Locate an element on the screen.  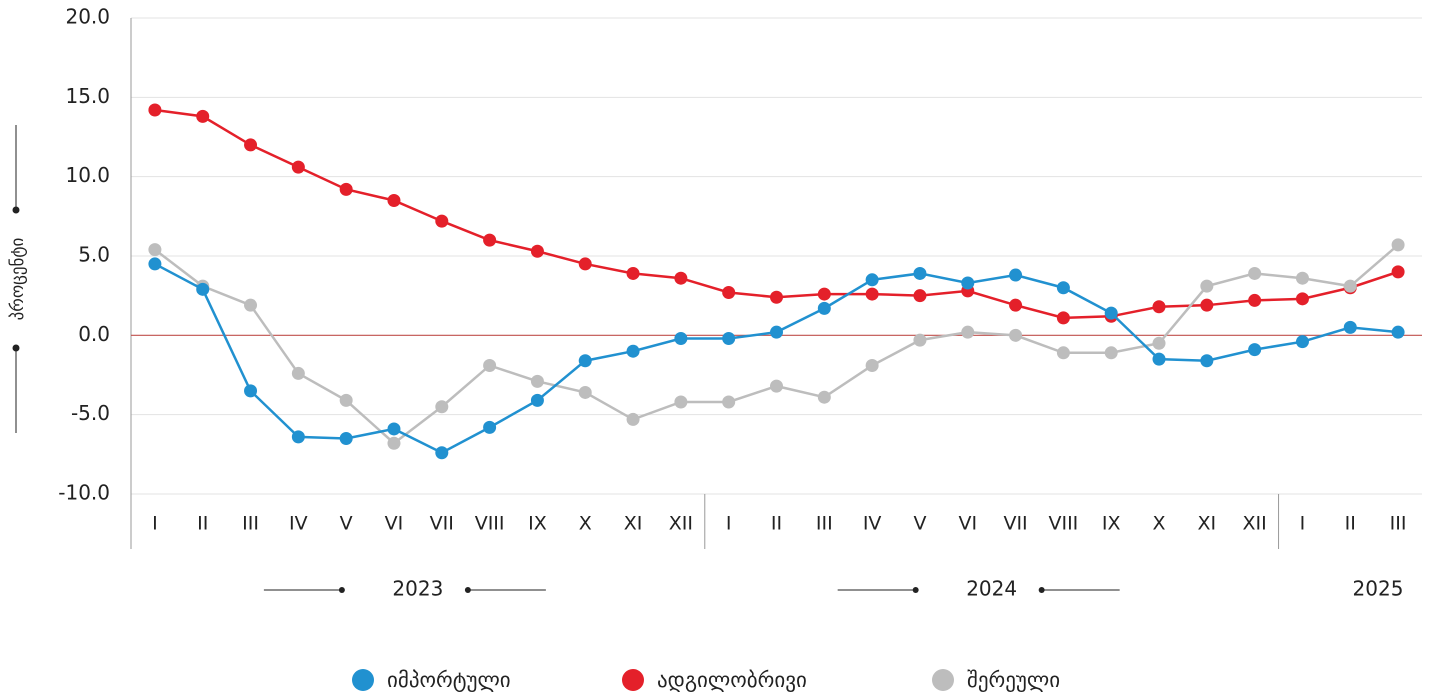
x-tick-label: IX is located at coordinates (537, 524).